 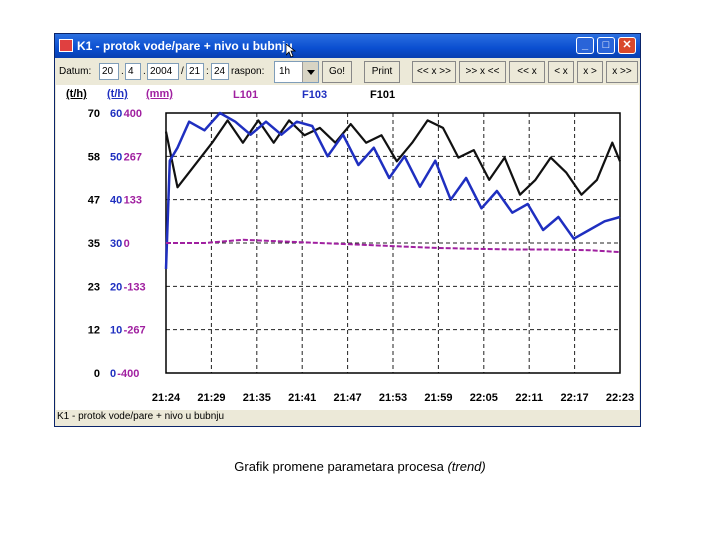 I want to click on maximize-button: □, so click(x=606, y=45).